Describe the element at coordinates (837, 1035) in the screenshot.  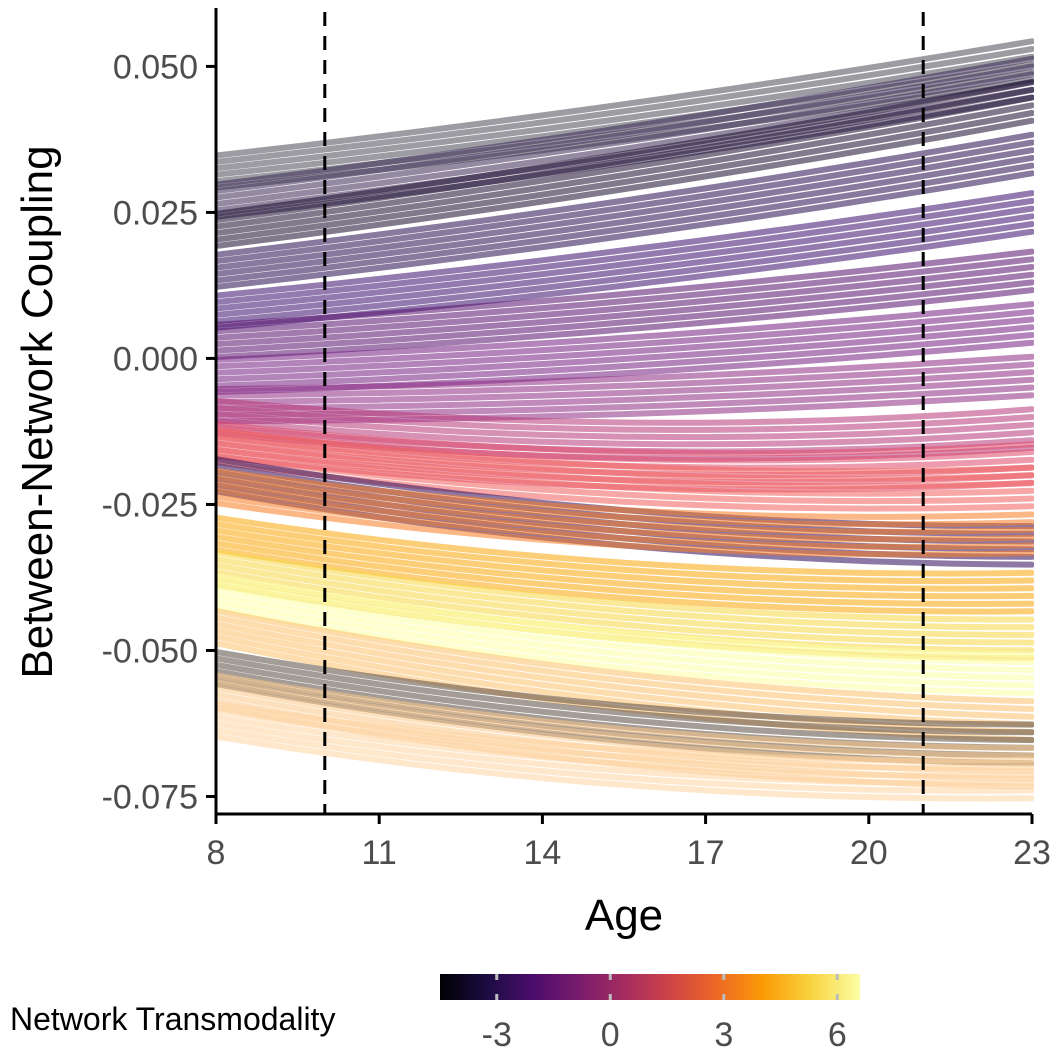
I see `colorbar-tick-label: 6` at that location.